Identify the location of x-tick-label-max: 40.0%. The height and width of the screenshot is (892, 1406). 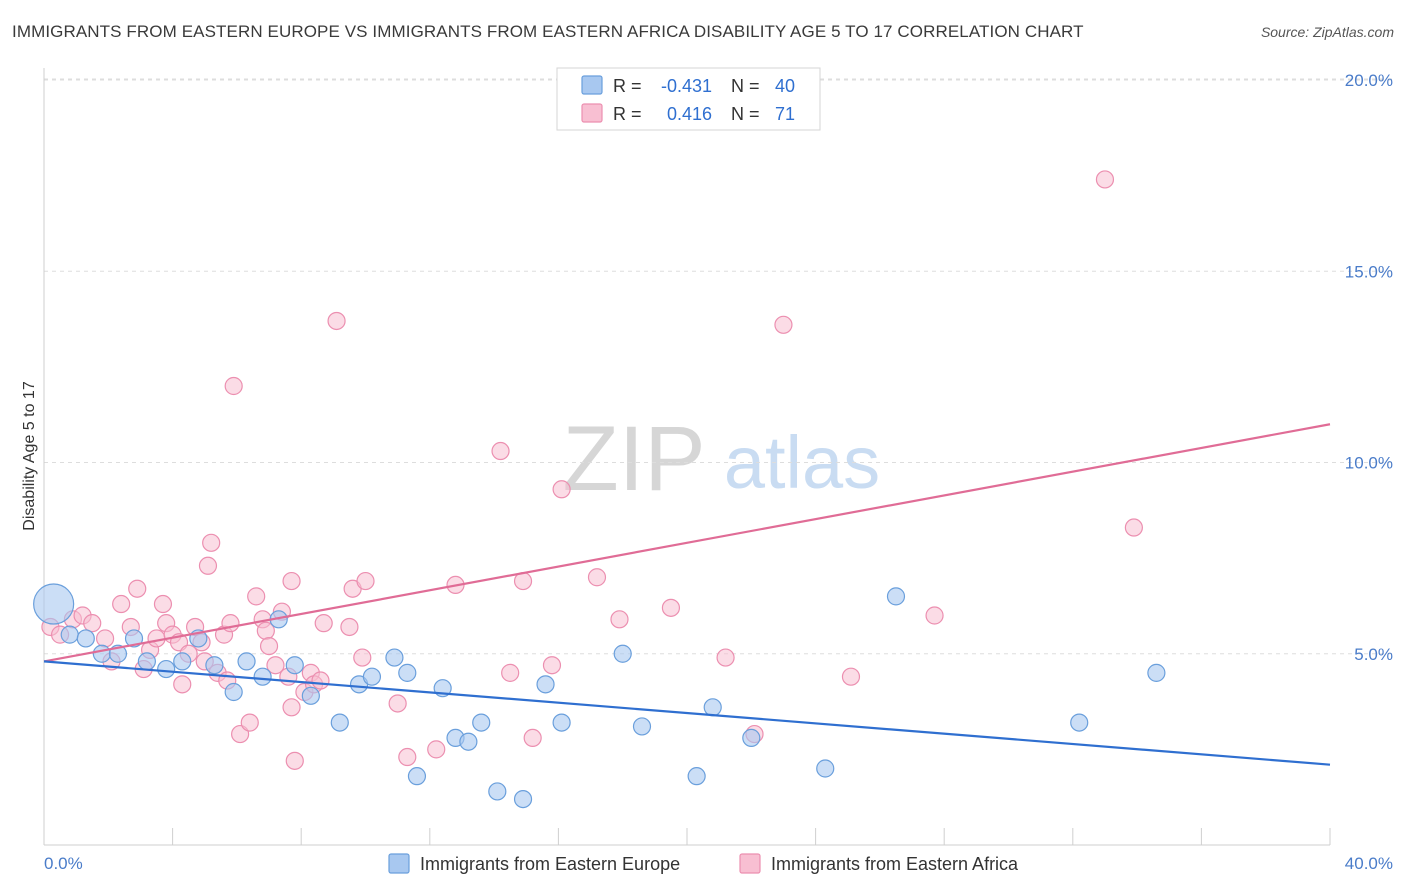
(1369, 863).